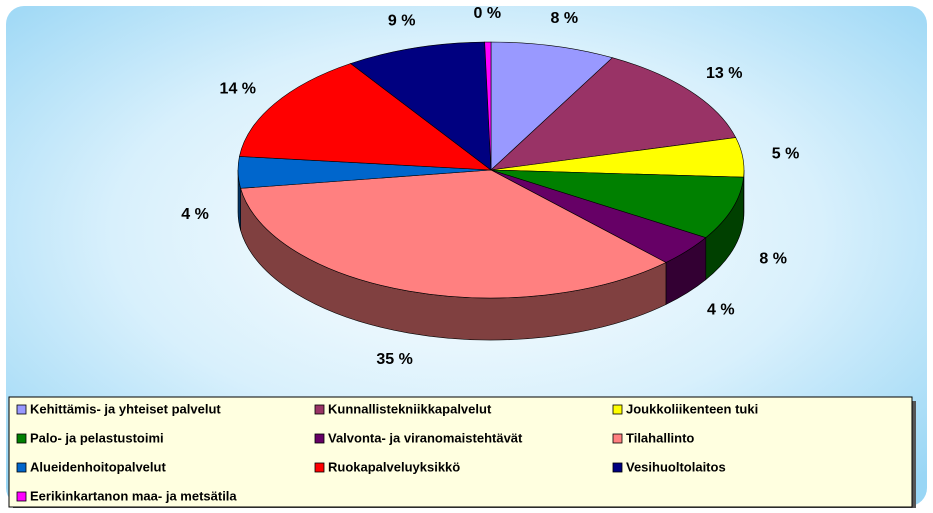  Describe the element at coordinates (410, 408) in the screenshot. I see `legend-label: Kunnallistekniikkapalvelut` at that location.